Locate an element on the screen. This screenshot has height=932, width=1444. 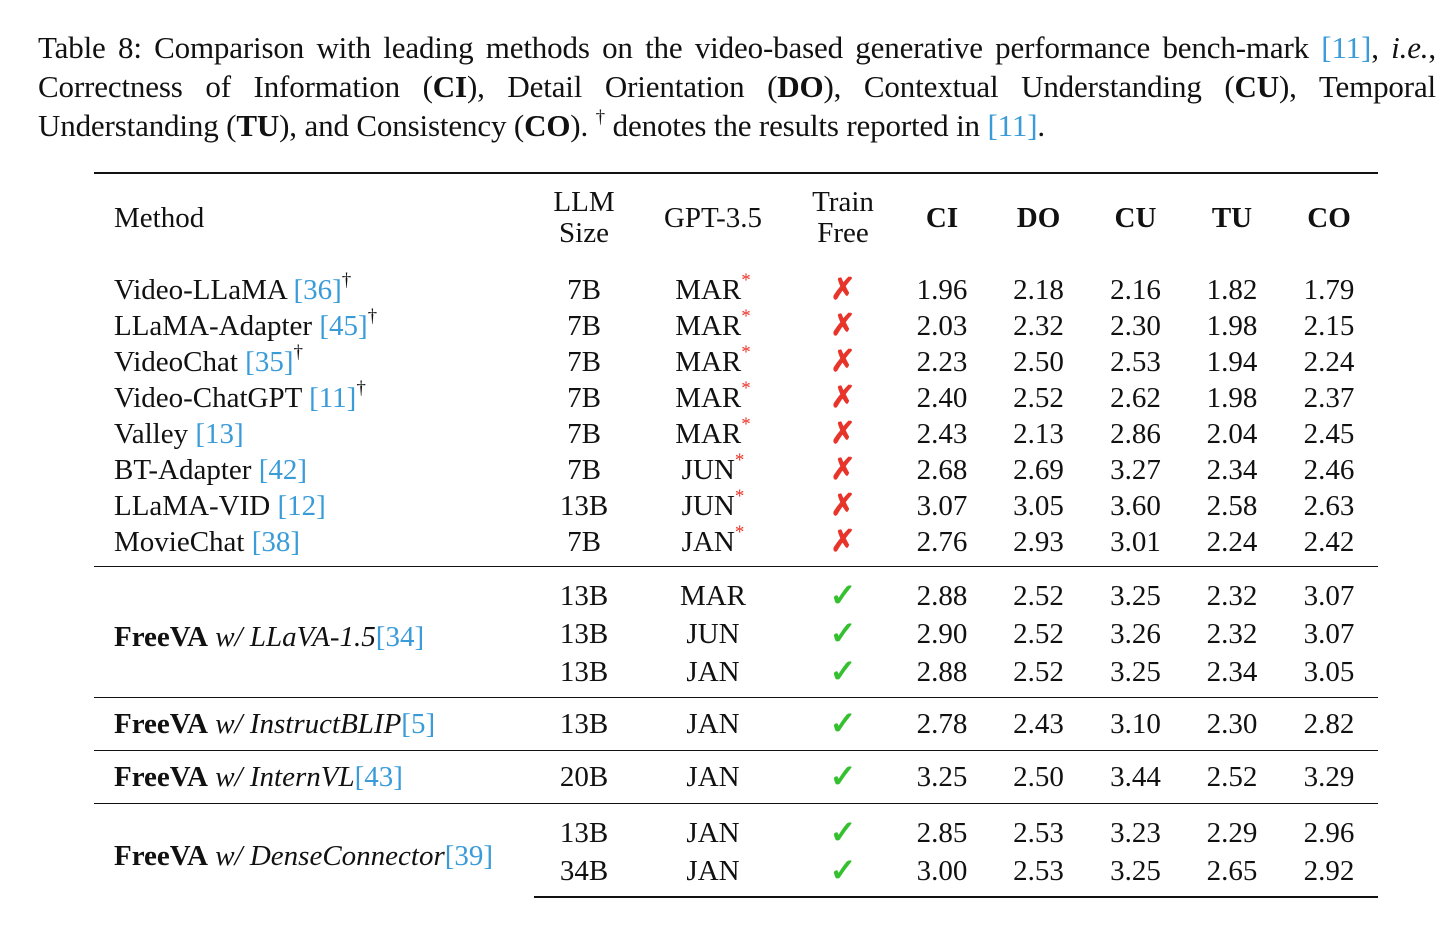
score-ci: 2.76 is located at coordinates (942, 542).